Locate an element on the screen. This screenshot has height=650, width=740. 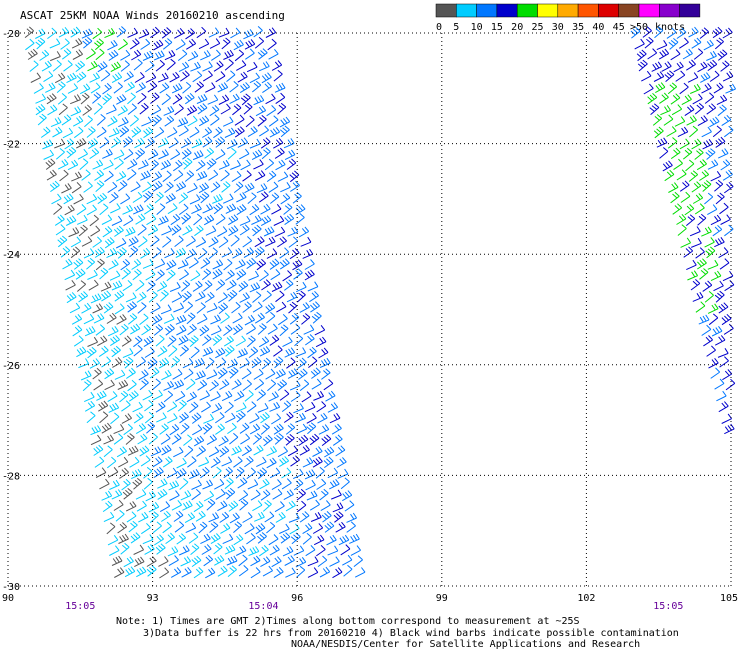
legend-unit-label: knots is located at coordinates (670, 27).